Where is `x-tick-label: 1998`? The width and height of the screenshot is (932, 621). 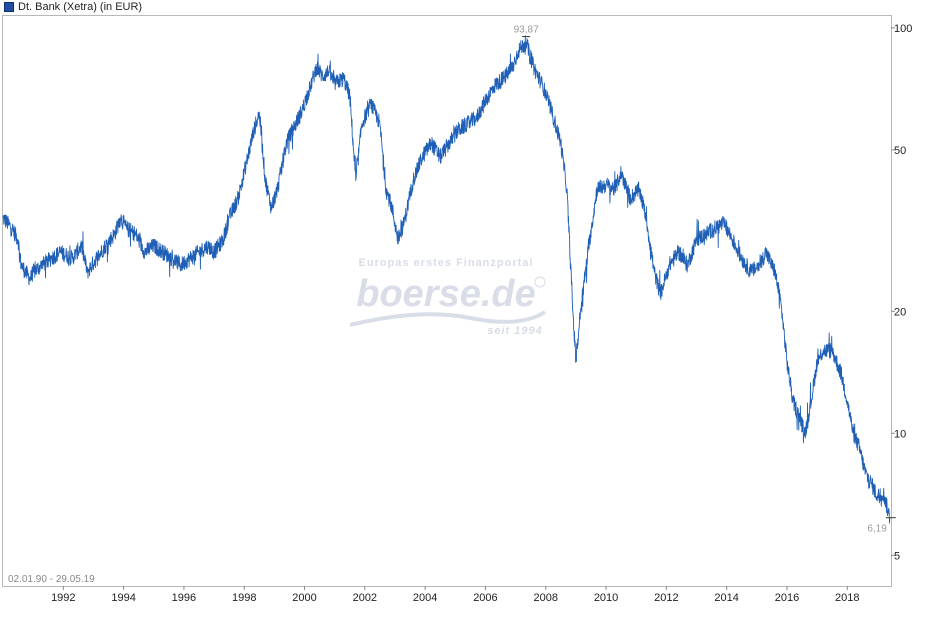
x-tick-label: 1998 is located at coordinates (244, 598).